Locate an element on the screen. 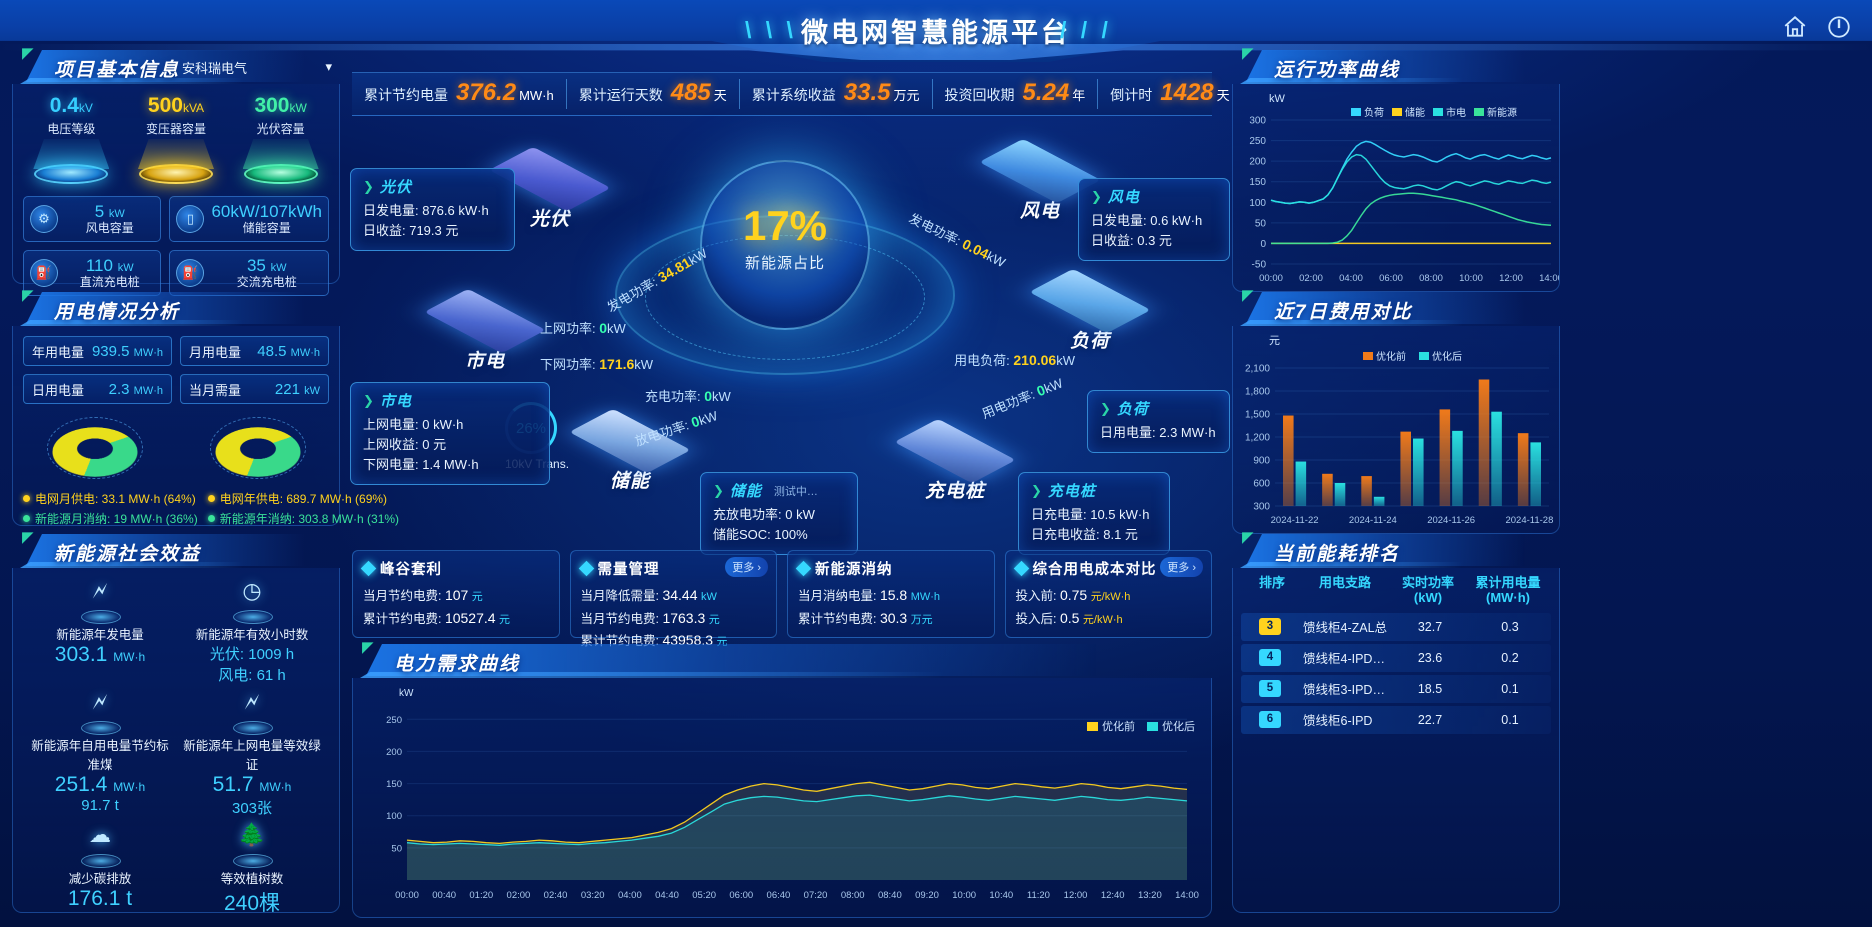 The height and width of the screenshot is (927, 1872). flow-label-export-power: 上网功率: 0kW is located at coordinates (583, 328).